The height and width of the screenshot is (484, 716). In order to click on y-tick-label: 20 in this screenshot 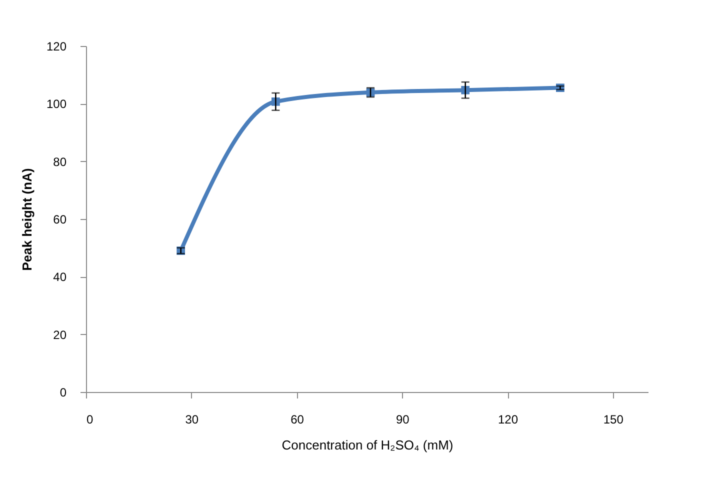, I will do `click(60, 335)`.